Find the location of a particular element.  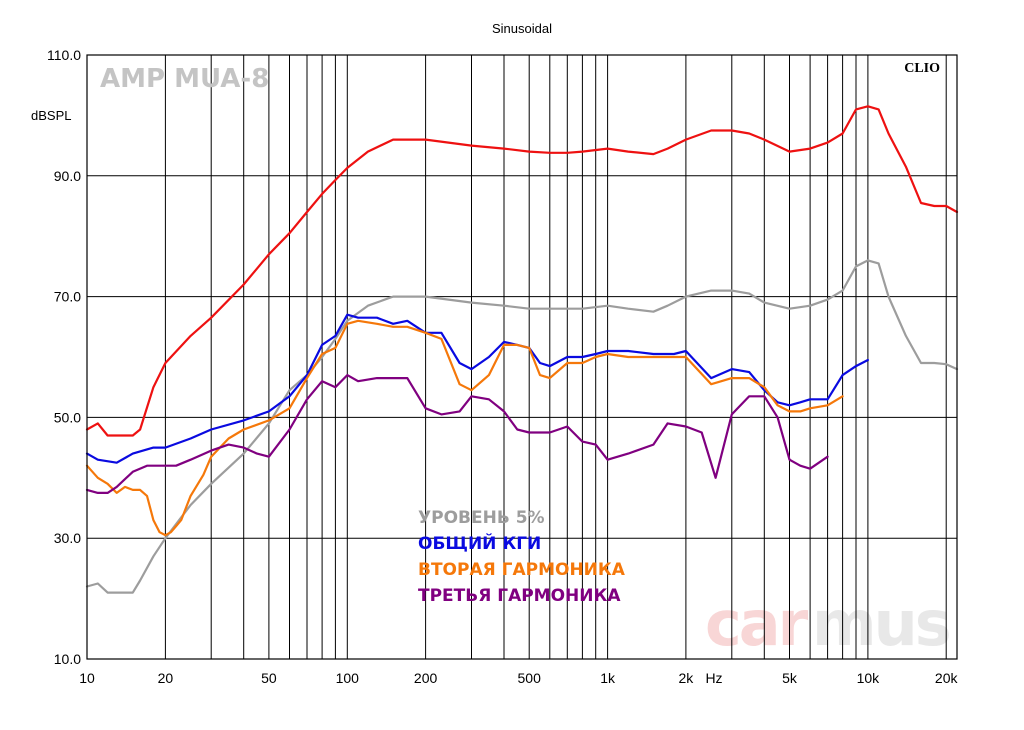

x-tick-label: 5k is located at coordinates (790, 678).